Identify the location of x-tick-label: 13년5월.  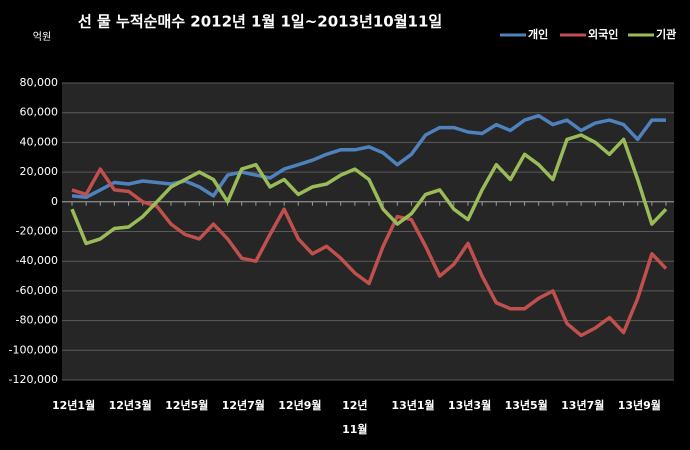
(526, 405).